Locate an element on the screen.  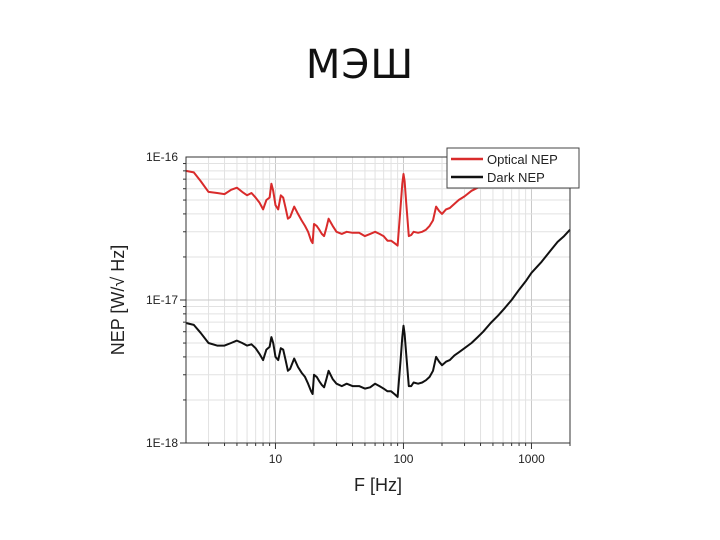
y-tick-label: 1E-17 is located at coordinates (162, 300).